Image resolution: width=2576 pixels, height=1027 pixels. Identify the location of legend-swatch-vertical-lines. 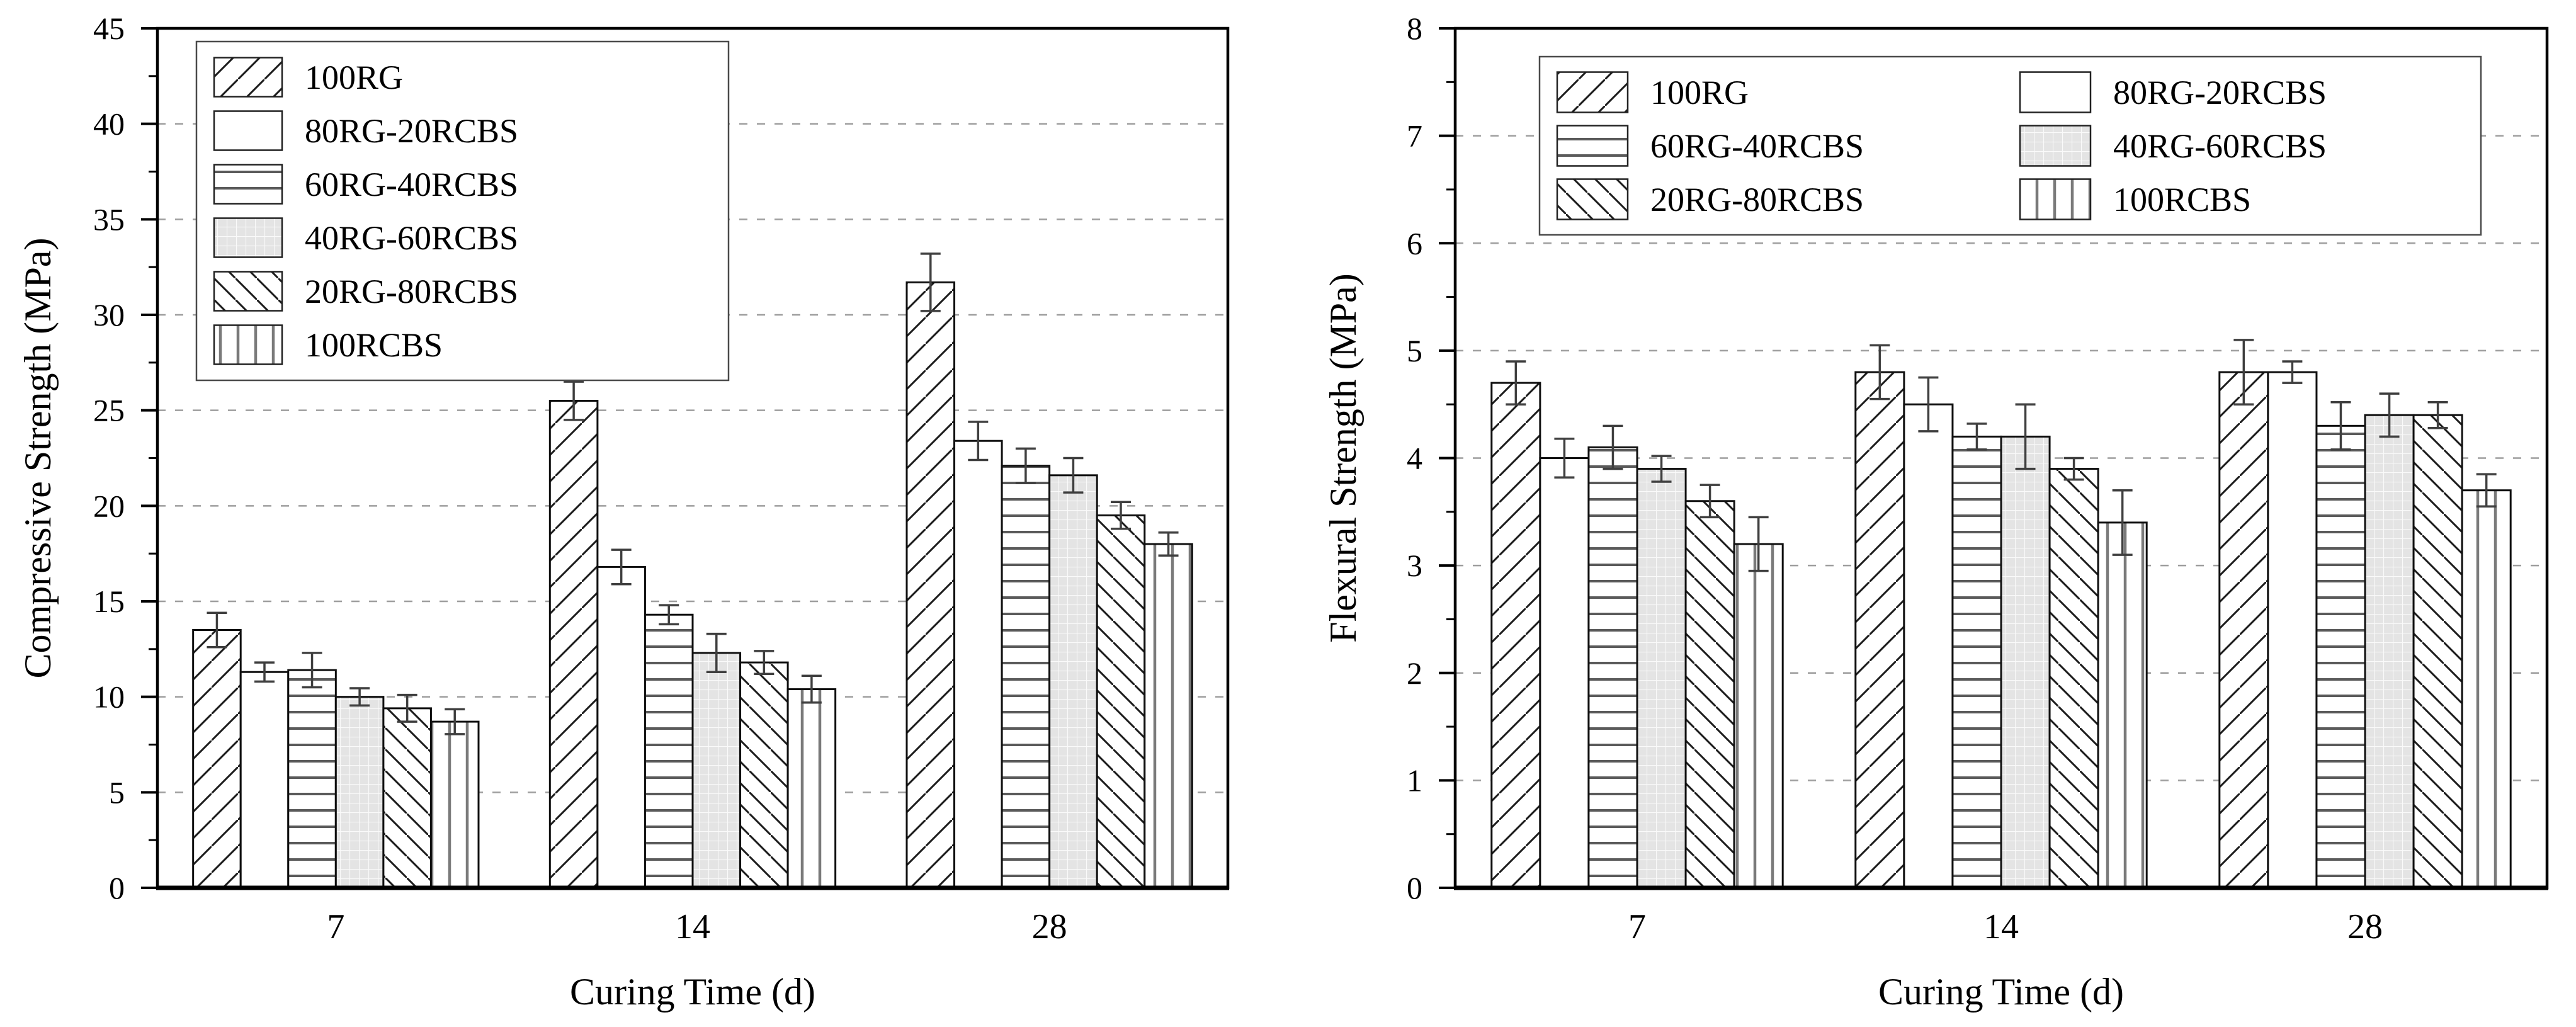
(248, 344).